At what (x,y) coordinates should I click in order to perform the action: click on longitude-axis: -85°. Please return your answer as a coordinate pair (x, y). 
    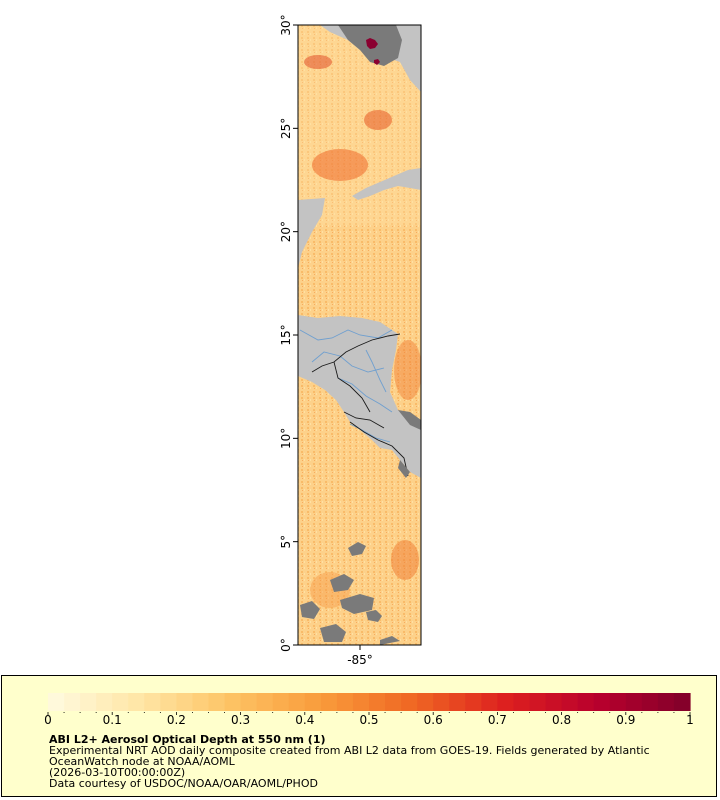
    Looking at the image, I should click on (360, 656).